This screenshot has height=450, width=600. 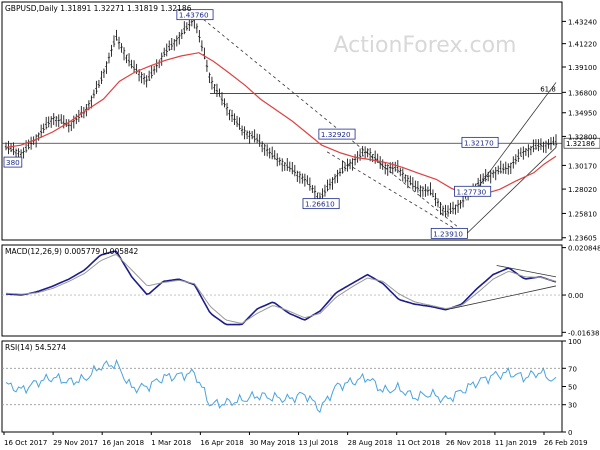 I want to click on price-y-tick-label: 1.30170, so click(x=582, y=166).